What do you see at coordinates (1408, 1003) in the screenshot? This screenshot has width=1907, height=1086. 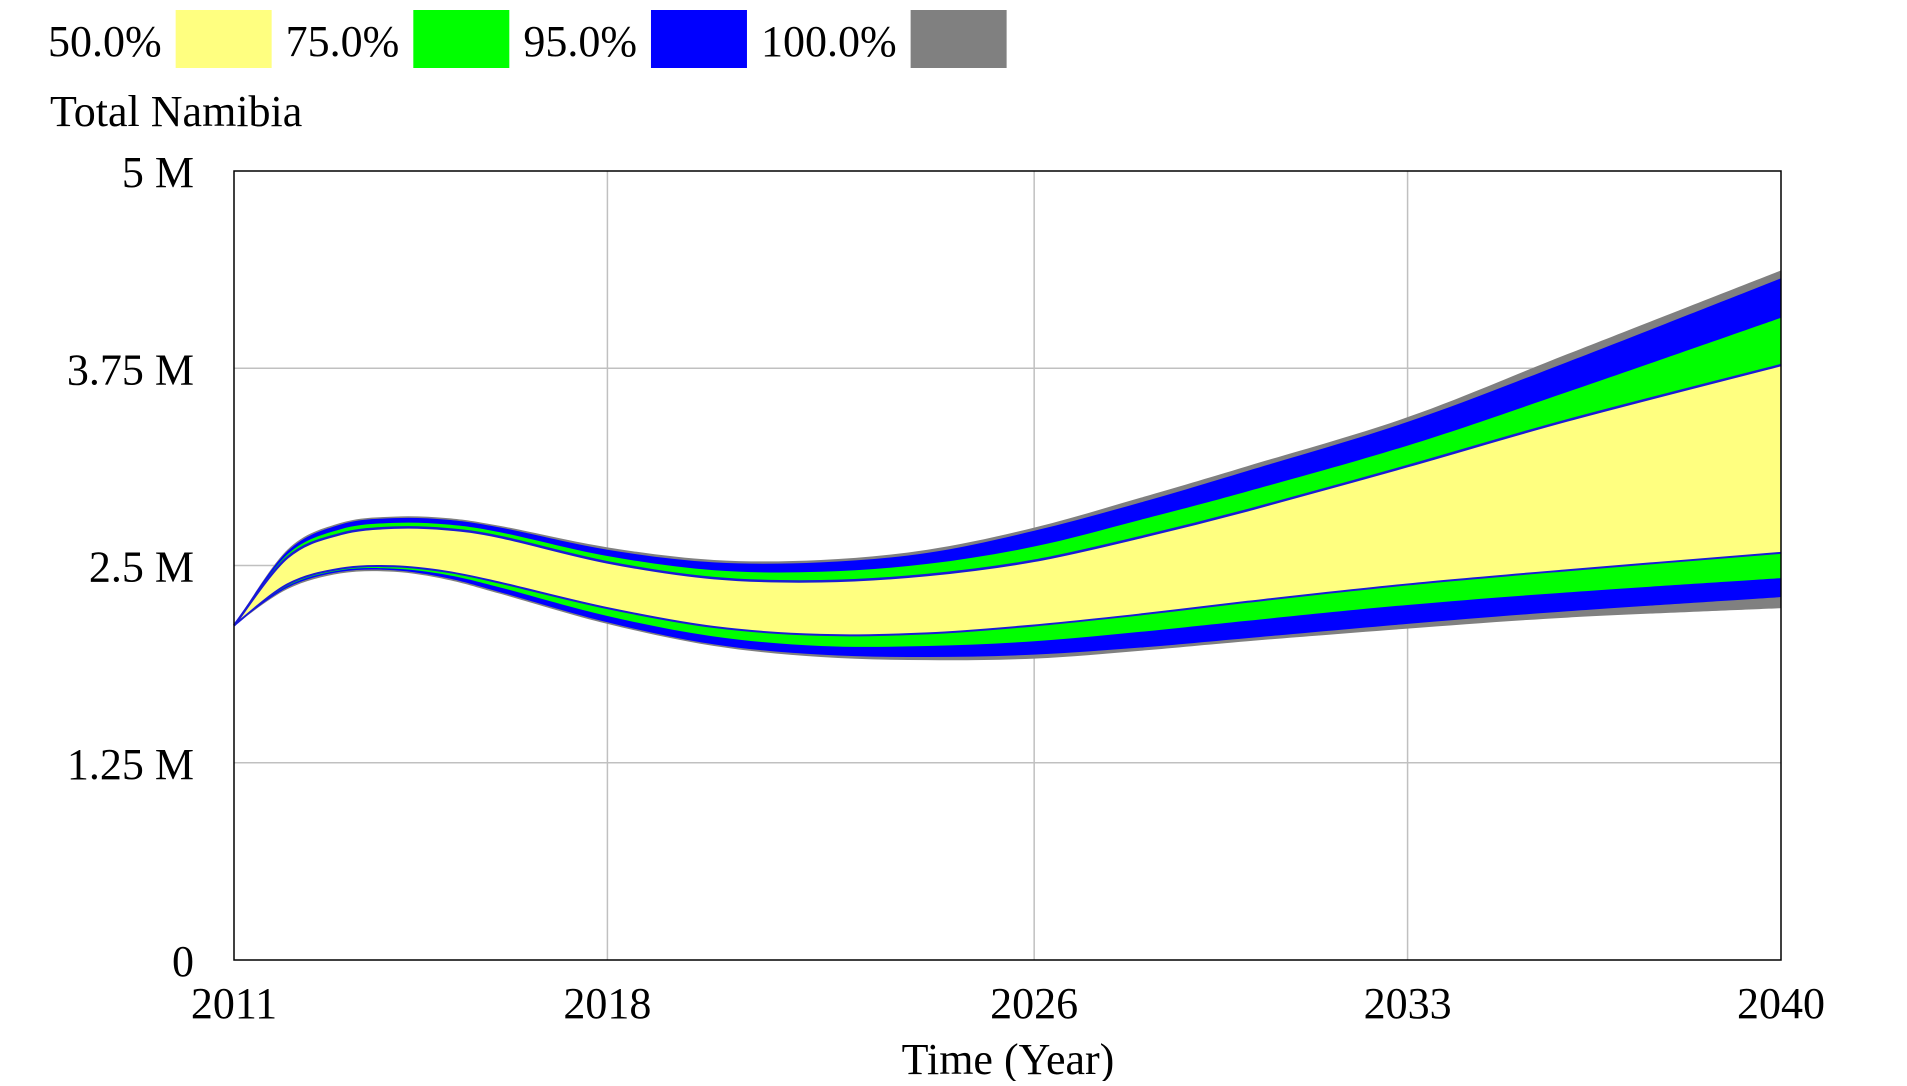 I see `x-tick-label: 2033` at bounding box center [1408, 1003].